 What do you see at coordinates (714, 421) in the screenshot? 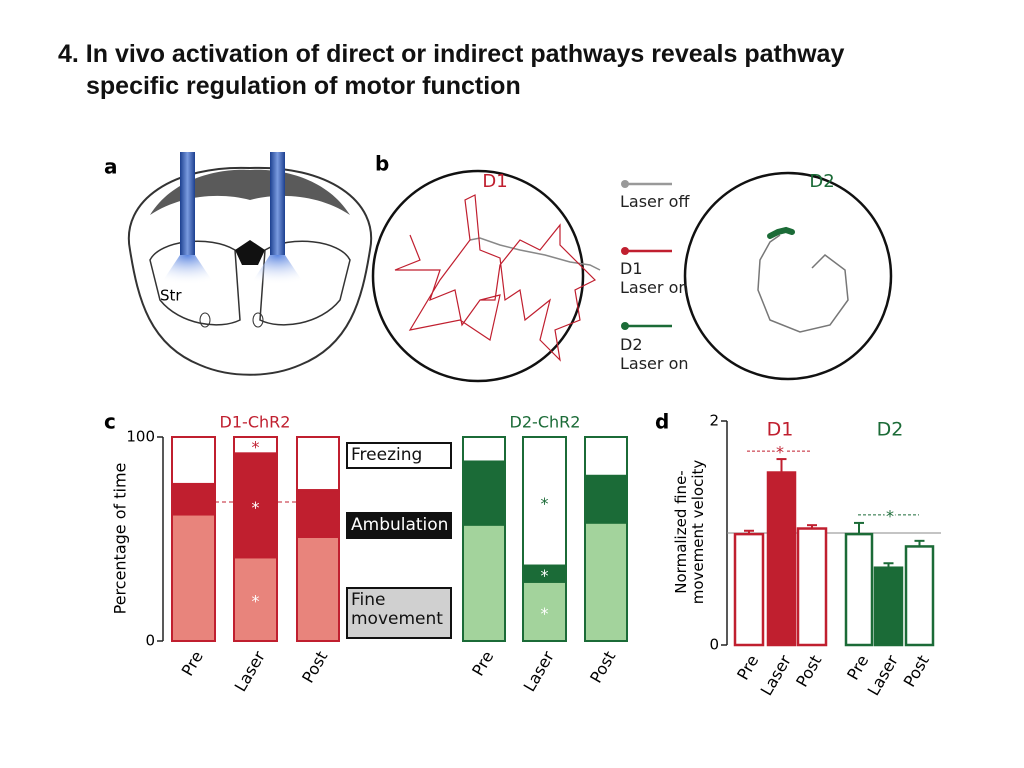
I see `y-tick-label: 2` at bounding box center [714, 421].